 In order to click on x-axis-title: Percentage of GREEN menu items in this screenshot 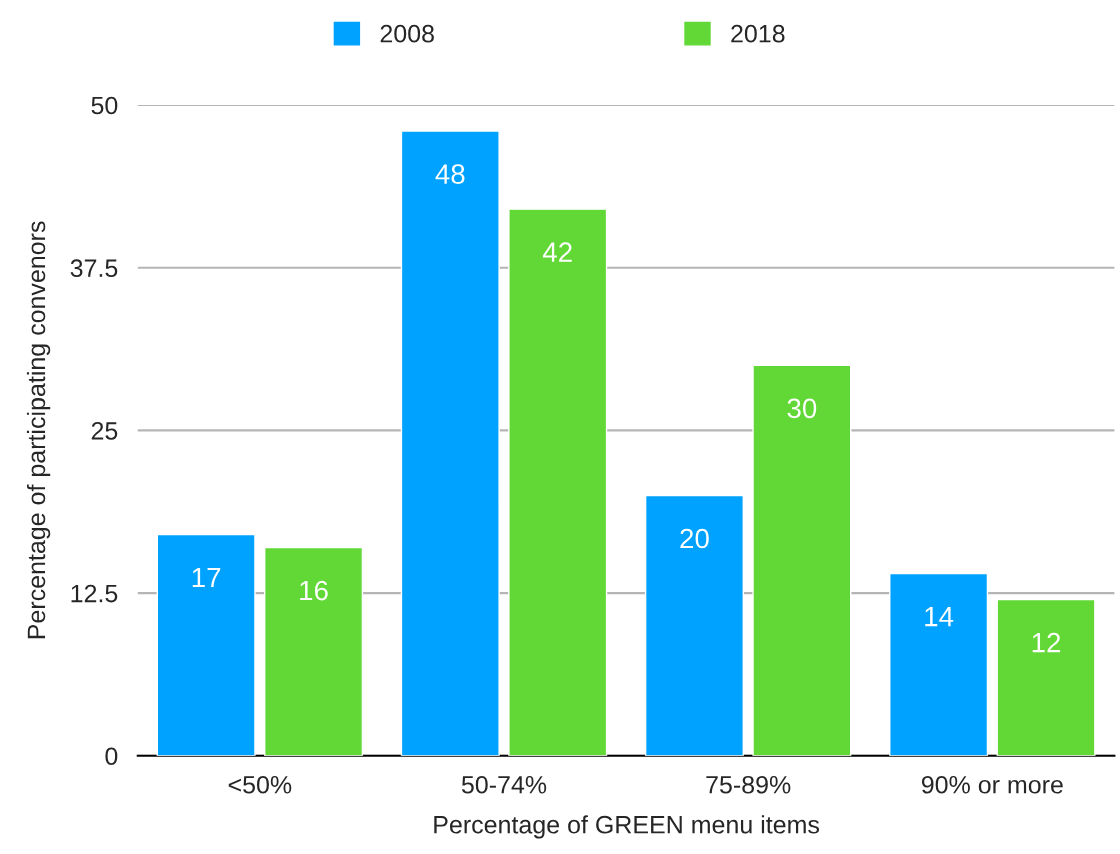, I will do `click(627, 827)`.